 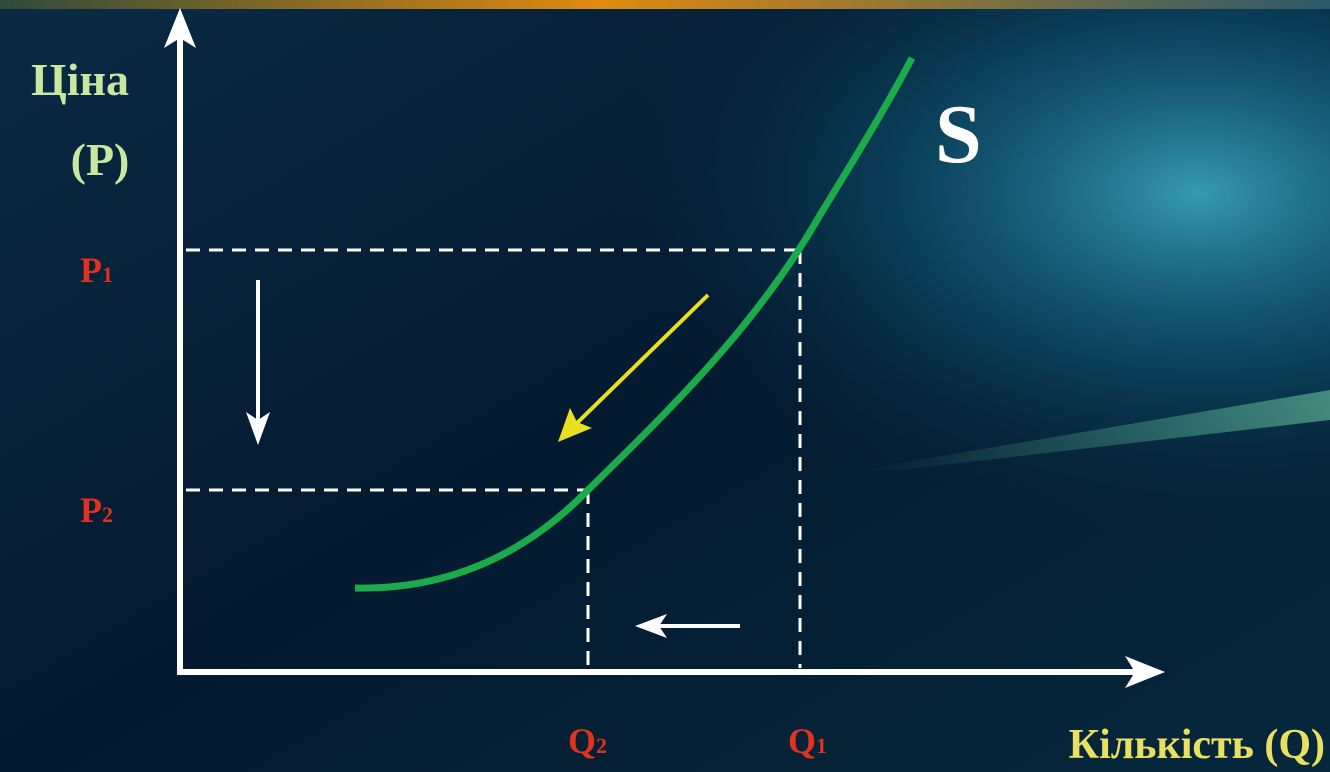 What do you see at coordinates (958, 134) in the screenshot?
I see `curve-label: S` at bounding box center [958, 134].